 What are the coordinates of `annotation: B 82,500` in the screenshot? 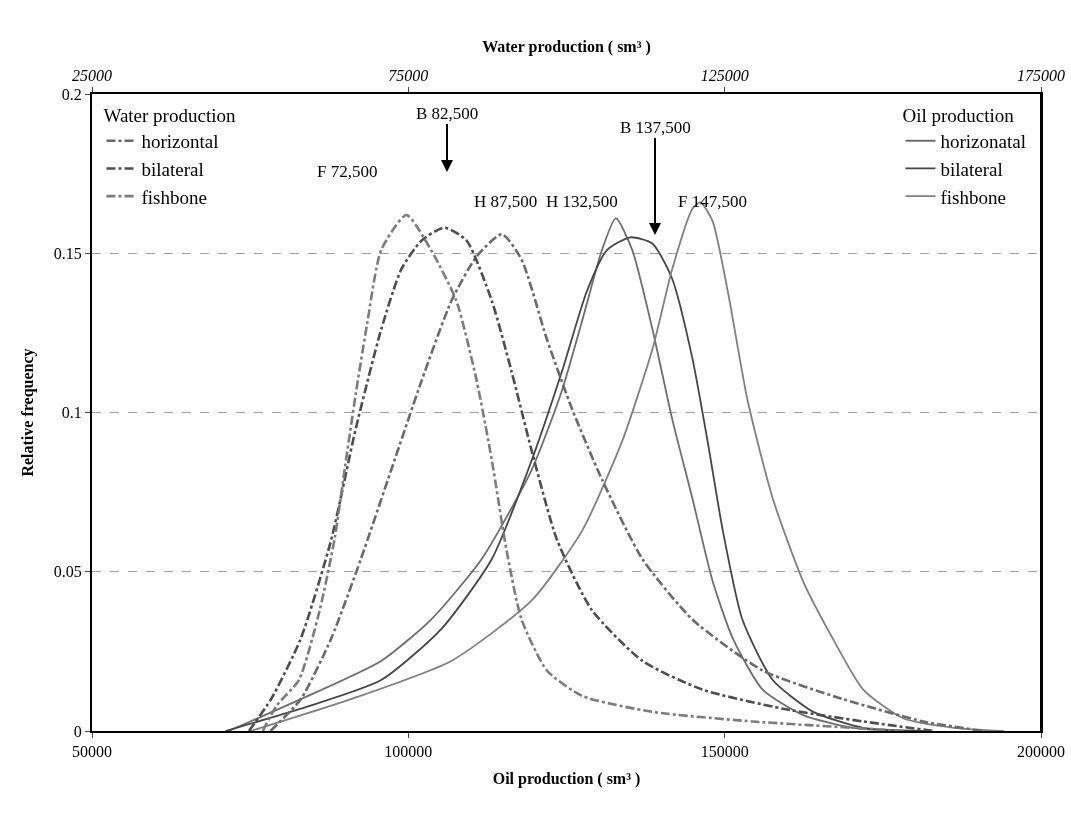 It's located at (447, 113).